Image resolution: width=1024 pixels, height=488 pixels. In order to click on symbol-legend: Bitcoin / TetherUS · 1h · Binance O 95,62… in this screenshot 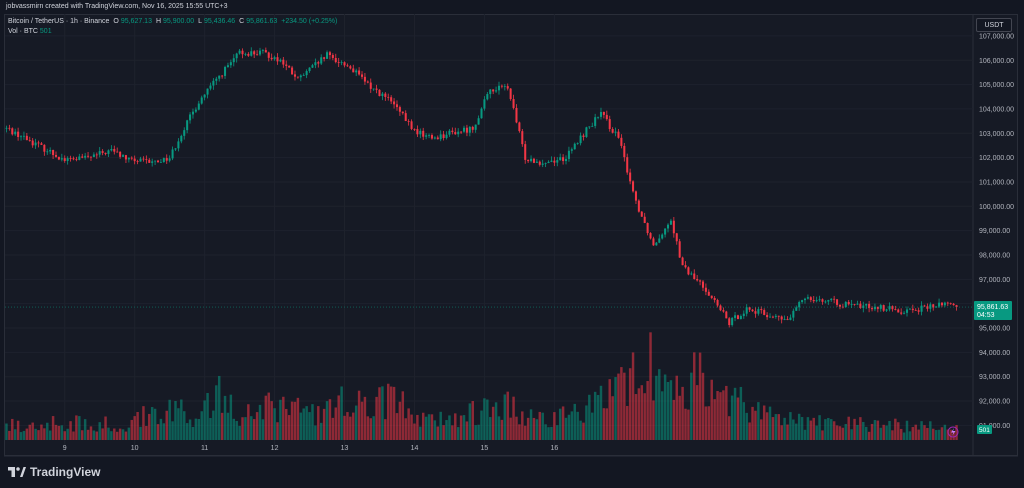, I will do `click(173, 21)`.